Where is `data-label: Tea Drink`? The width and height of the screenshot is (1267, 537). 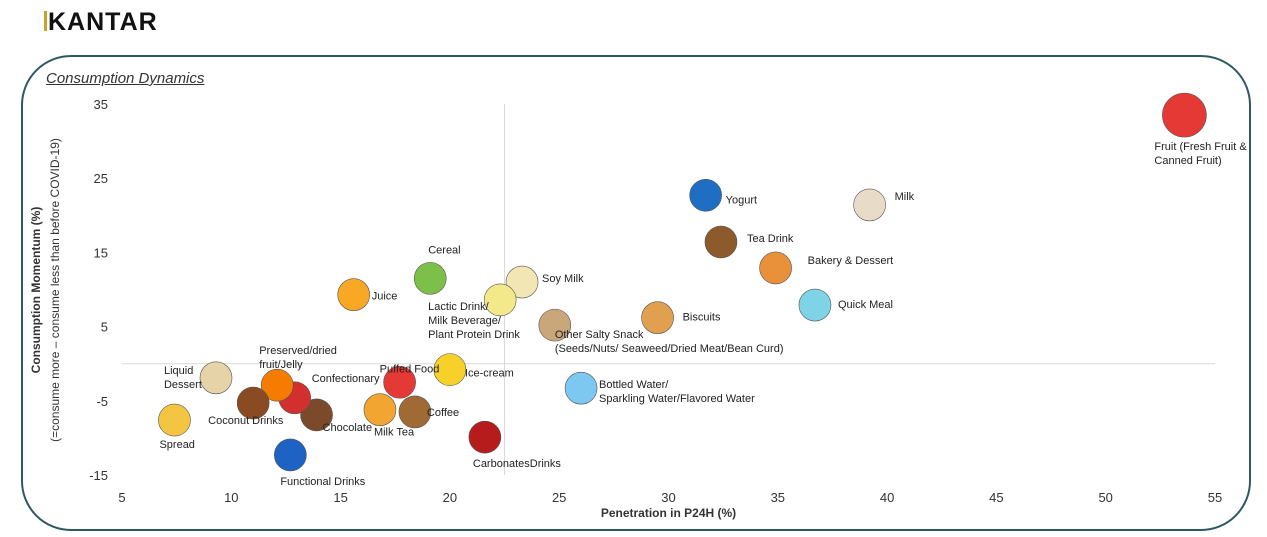 data-label: Tea Drink is located at coordinates (770, 239).